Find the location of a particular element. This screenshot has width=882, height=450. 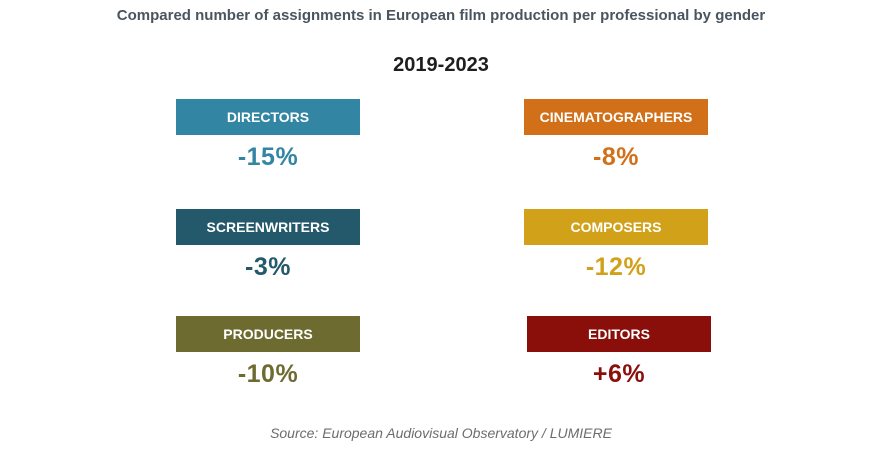

card-value: -8% is located at coordinates (616, 157).